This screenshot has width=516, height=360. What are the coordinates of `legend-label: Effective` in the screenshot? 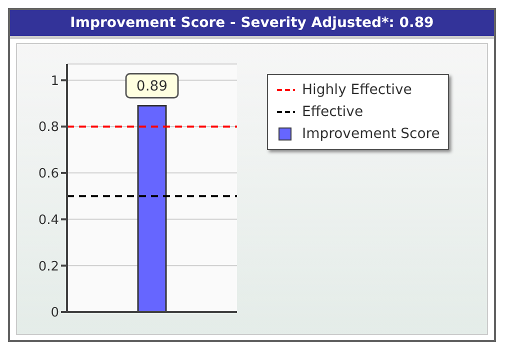 It's located at (333, 112).